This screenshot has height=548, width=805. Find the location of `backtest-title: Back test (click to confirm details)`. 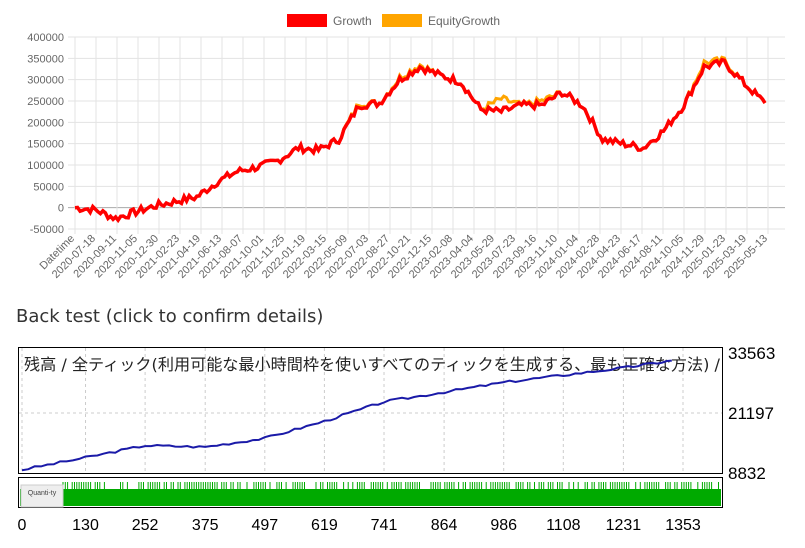

backtest-title: Back test (click to confirm details) is located at coordinates (170, 316).